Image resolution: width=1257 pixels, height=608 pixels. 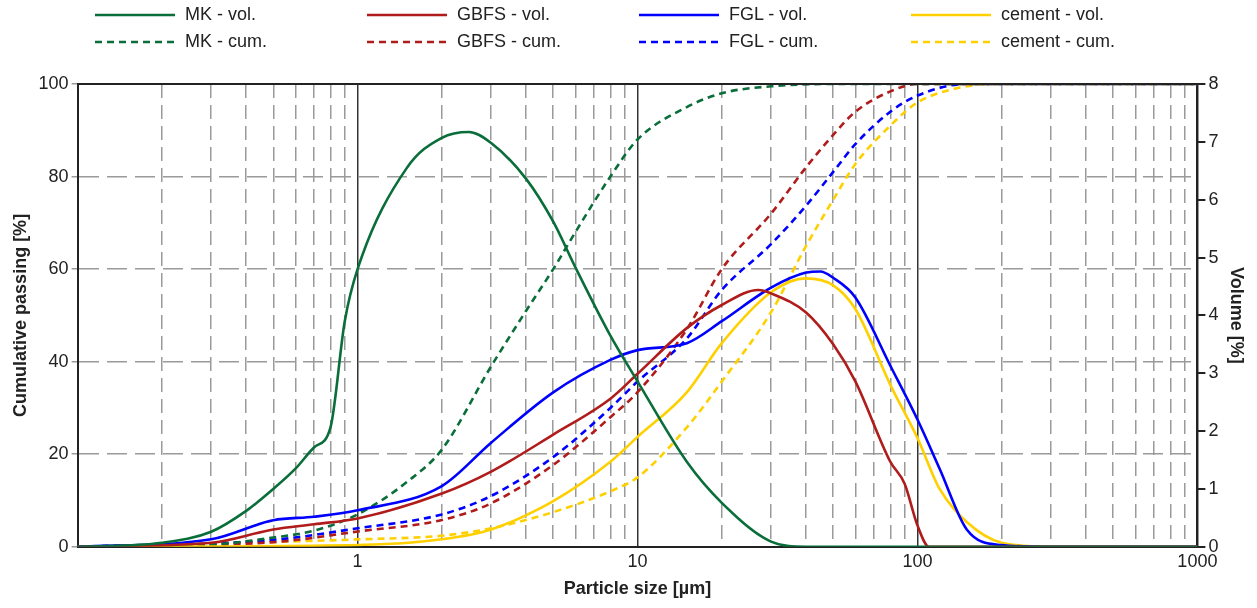 I want to click on y-tick-label: 40, so click(x=58, y=360).